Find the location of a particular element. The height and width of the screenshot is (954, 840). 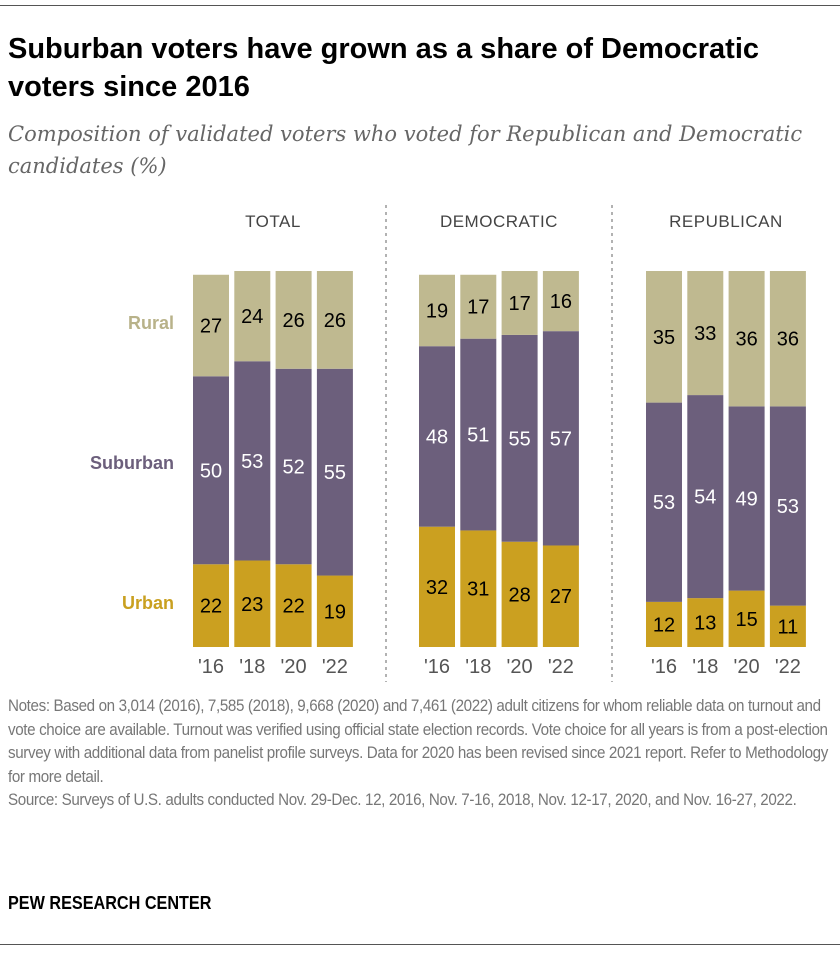

data-label: 23 is located at coordinates (252, 605).